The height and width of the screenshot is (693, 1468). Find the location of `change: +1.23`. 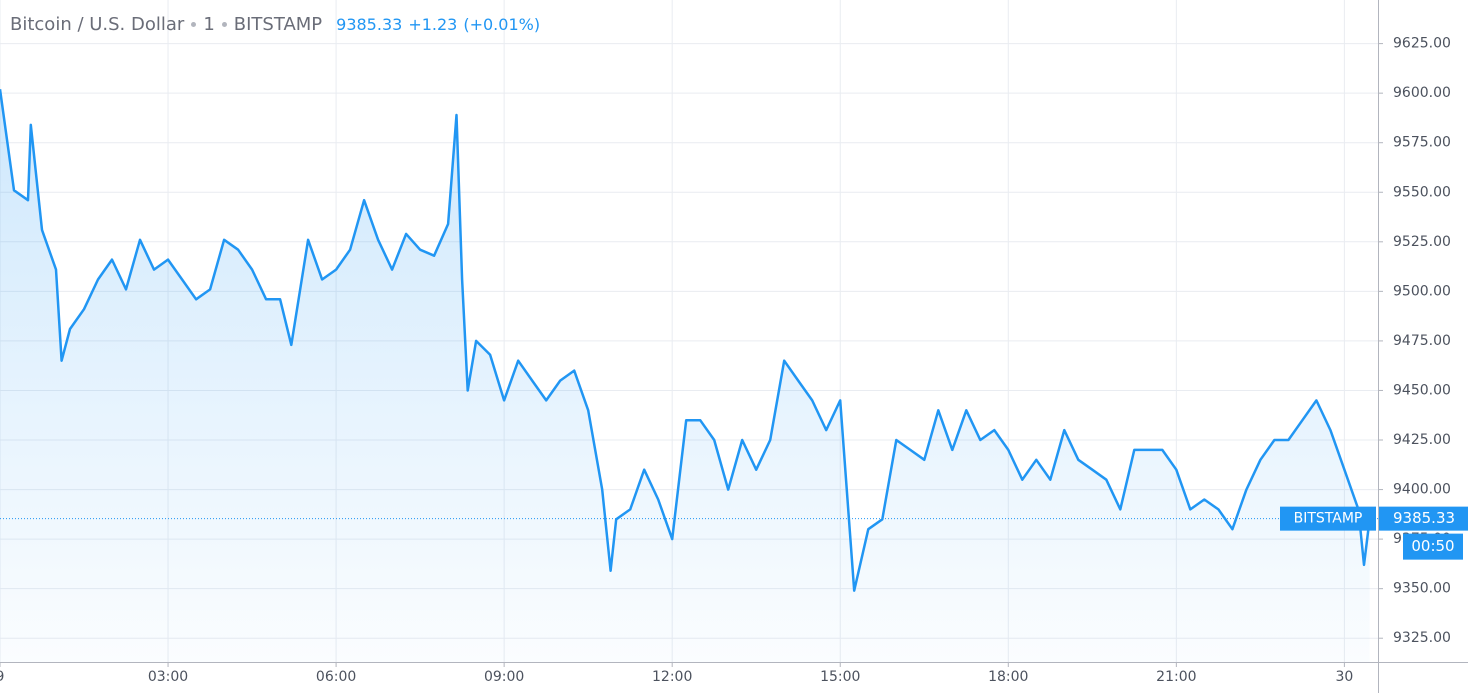

change: +1.23 is located at coordinates (433, 24).